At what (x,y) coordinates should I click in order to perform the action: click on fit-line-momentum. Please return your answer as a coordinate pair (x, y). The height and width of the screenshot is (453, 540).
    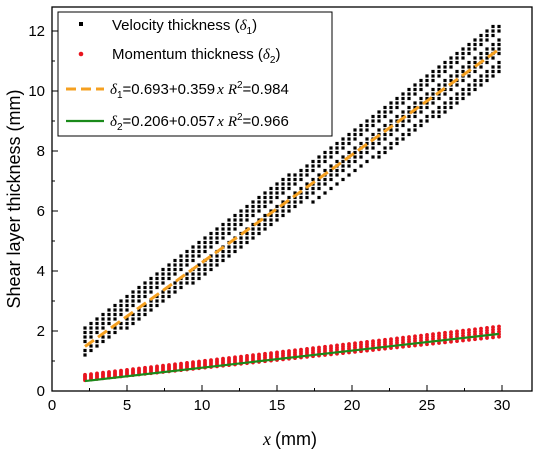
    Looking at the image, I should click on (292, 357).